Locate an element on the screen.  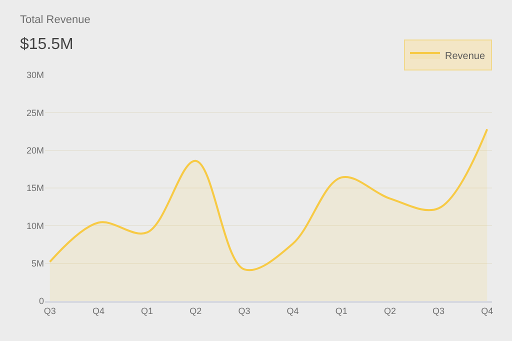
y-tick-label: 15M is located at coordinates (35, 188).